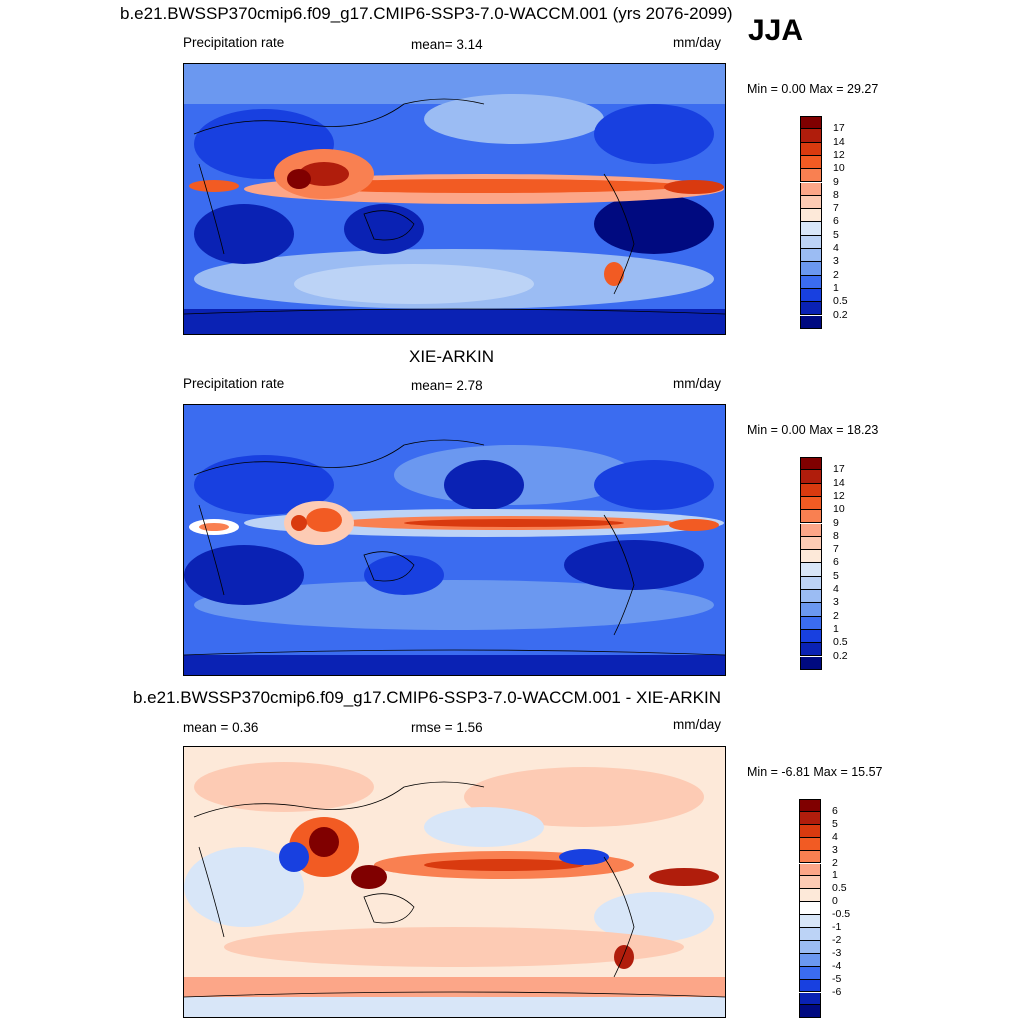 The width and height of the screenshot is (1024, 1024). I want to click on colorbar-label: -1, so click(837, 927).